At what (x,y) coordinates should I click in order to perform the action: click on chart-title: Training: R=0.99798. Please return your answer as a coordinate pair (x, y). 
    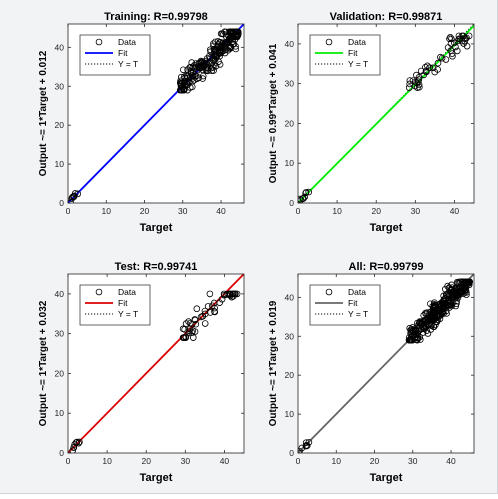
    Looking at the image, I should click on (156, 17).